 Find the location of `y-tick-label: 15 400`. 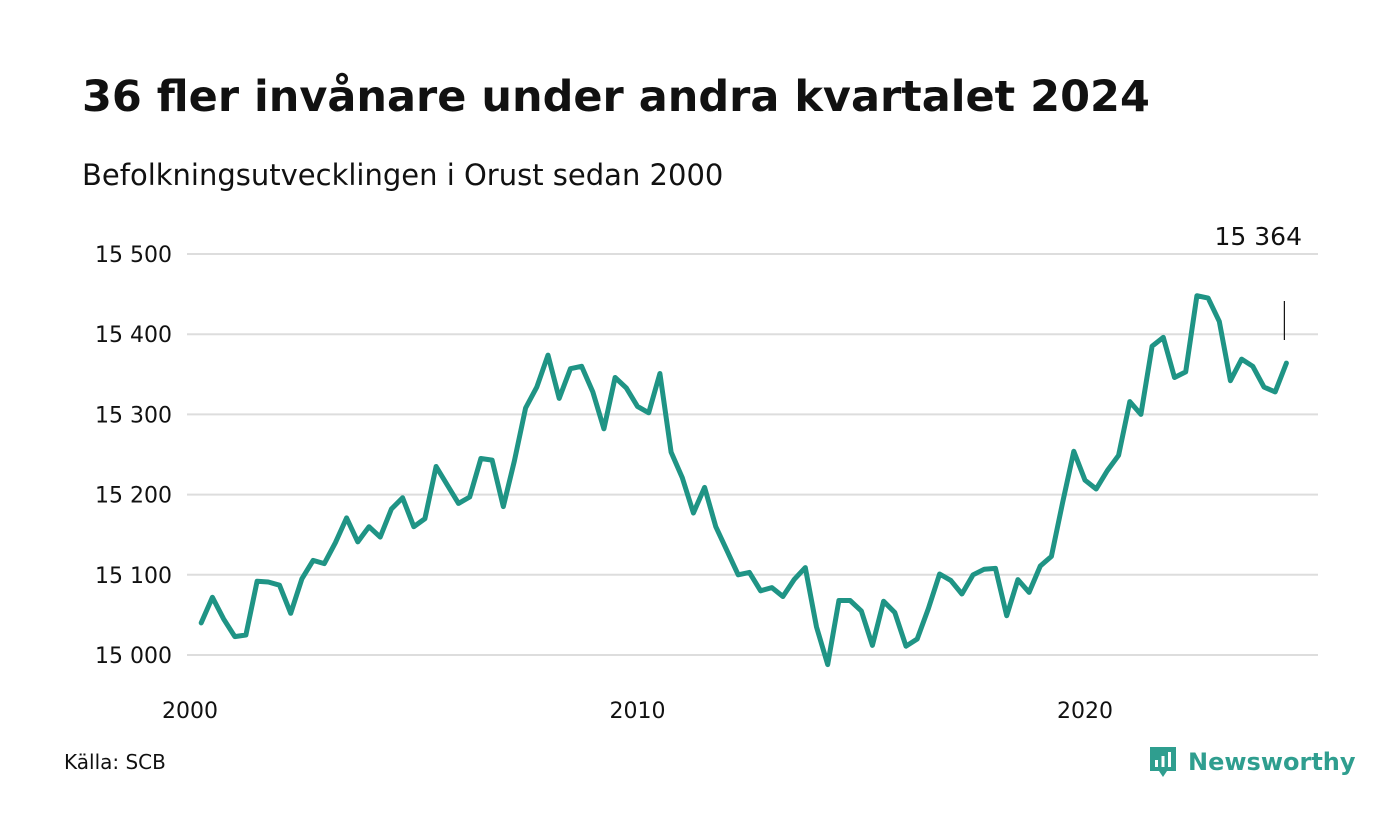

y-tick-label: 15 400 is located at coordinates (133, 335).